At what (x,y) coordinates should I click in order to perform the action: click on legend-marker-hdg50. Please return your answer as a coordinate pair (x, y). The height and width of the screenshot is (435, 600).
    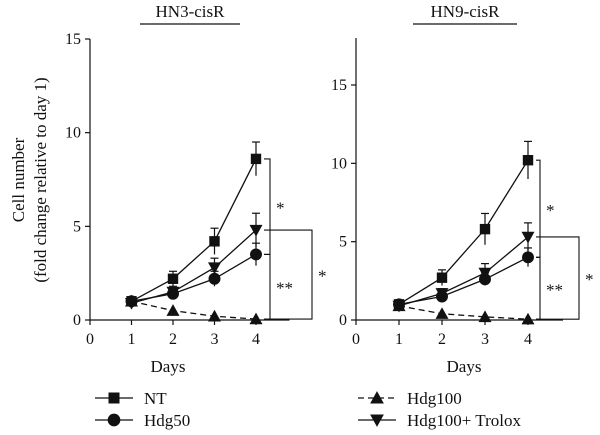
    Looking at the image, I should click on (114, 420).